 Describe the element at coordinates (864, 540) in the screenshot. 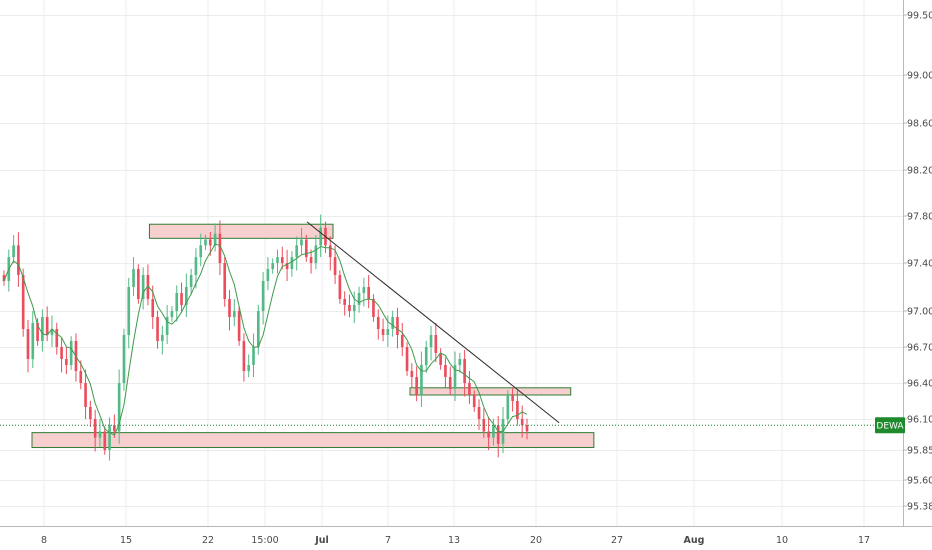

I see `x-tick-label: 17` at that location.